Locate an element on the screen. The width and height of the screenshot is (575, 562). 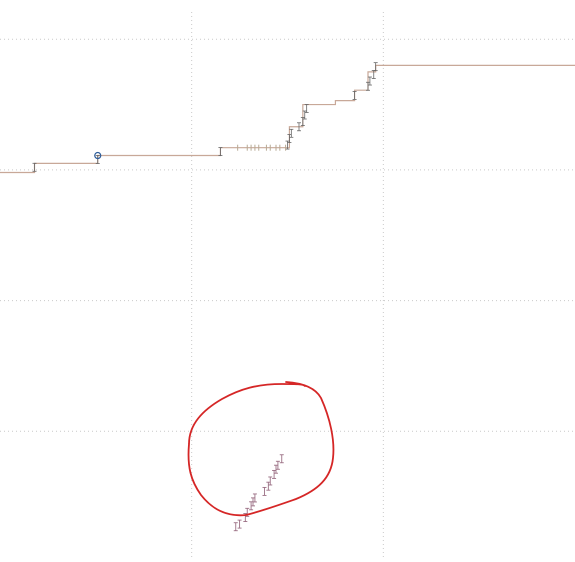
annotation-layer is located at coordinates (261, 449).